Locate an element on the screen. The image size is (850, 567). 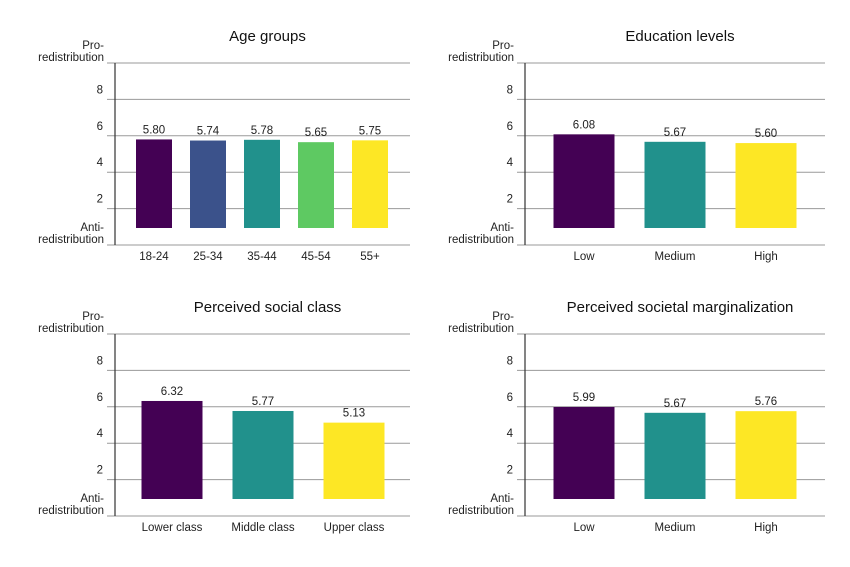
bar-value-label: 5.77 is located at coordinates (263, 402).